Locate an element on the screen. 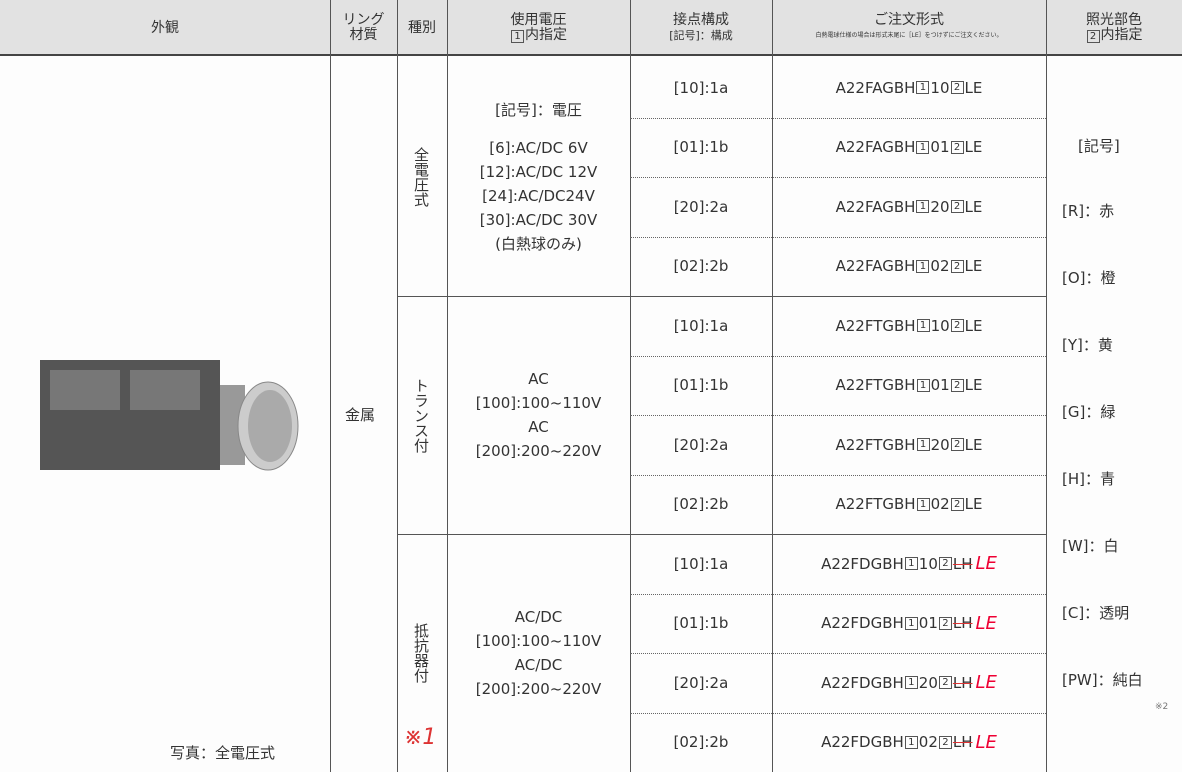 This screenshot has height=772, width=1182. header-text: 使用電圧 is located at coordinates (538, 20).